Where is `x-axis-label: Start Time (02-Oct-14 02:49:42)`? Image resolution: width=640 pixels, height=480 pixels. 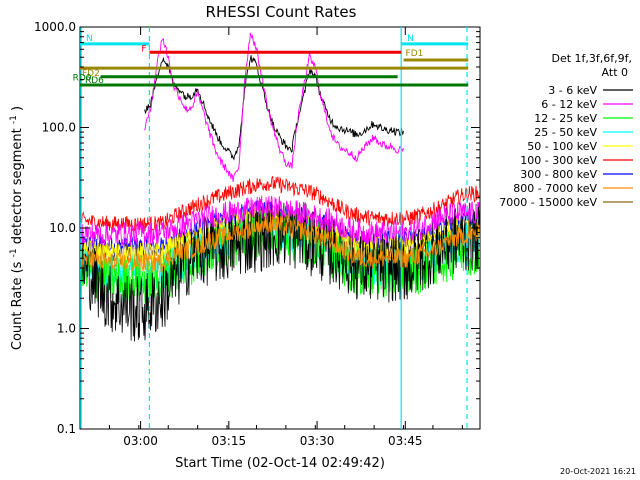
x-axis-label: Start Time (02-Oct-14 02:49:42) is located at coordinates (280, 463).